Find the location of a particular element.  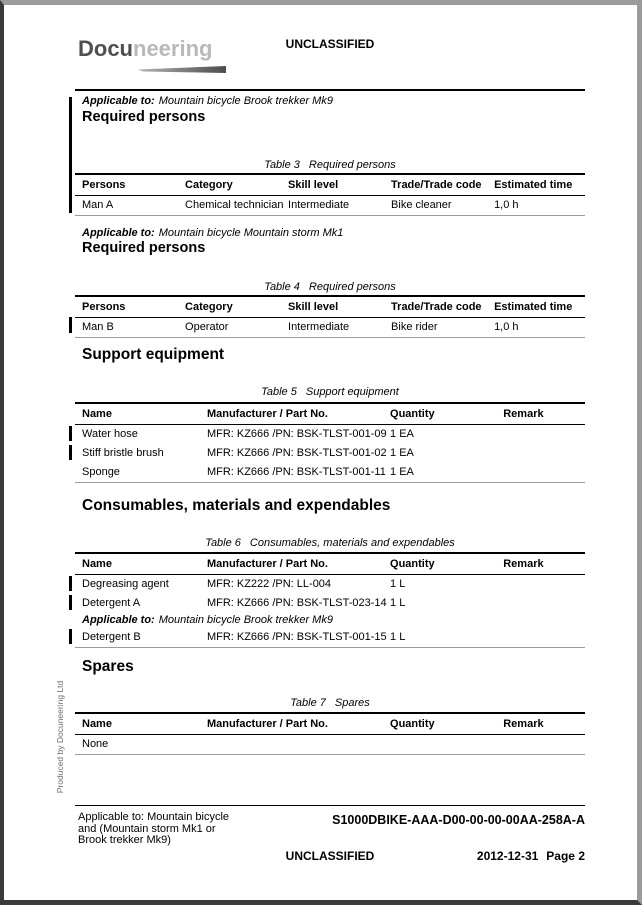

footer-date-page: 2012-12-31 Page 2 is located at coordinates (330, 856).